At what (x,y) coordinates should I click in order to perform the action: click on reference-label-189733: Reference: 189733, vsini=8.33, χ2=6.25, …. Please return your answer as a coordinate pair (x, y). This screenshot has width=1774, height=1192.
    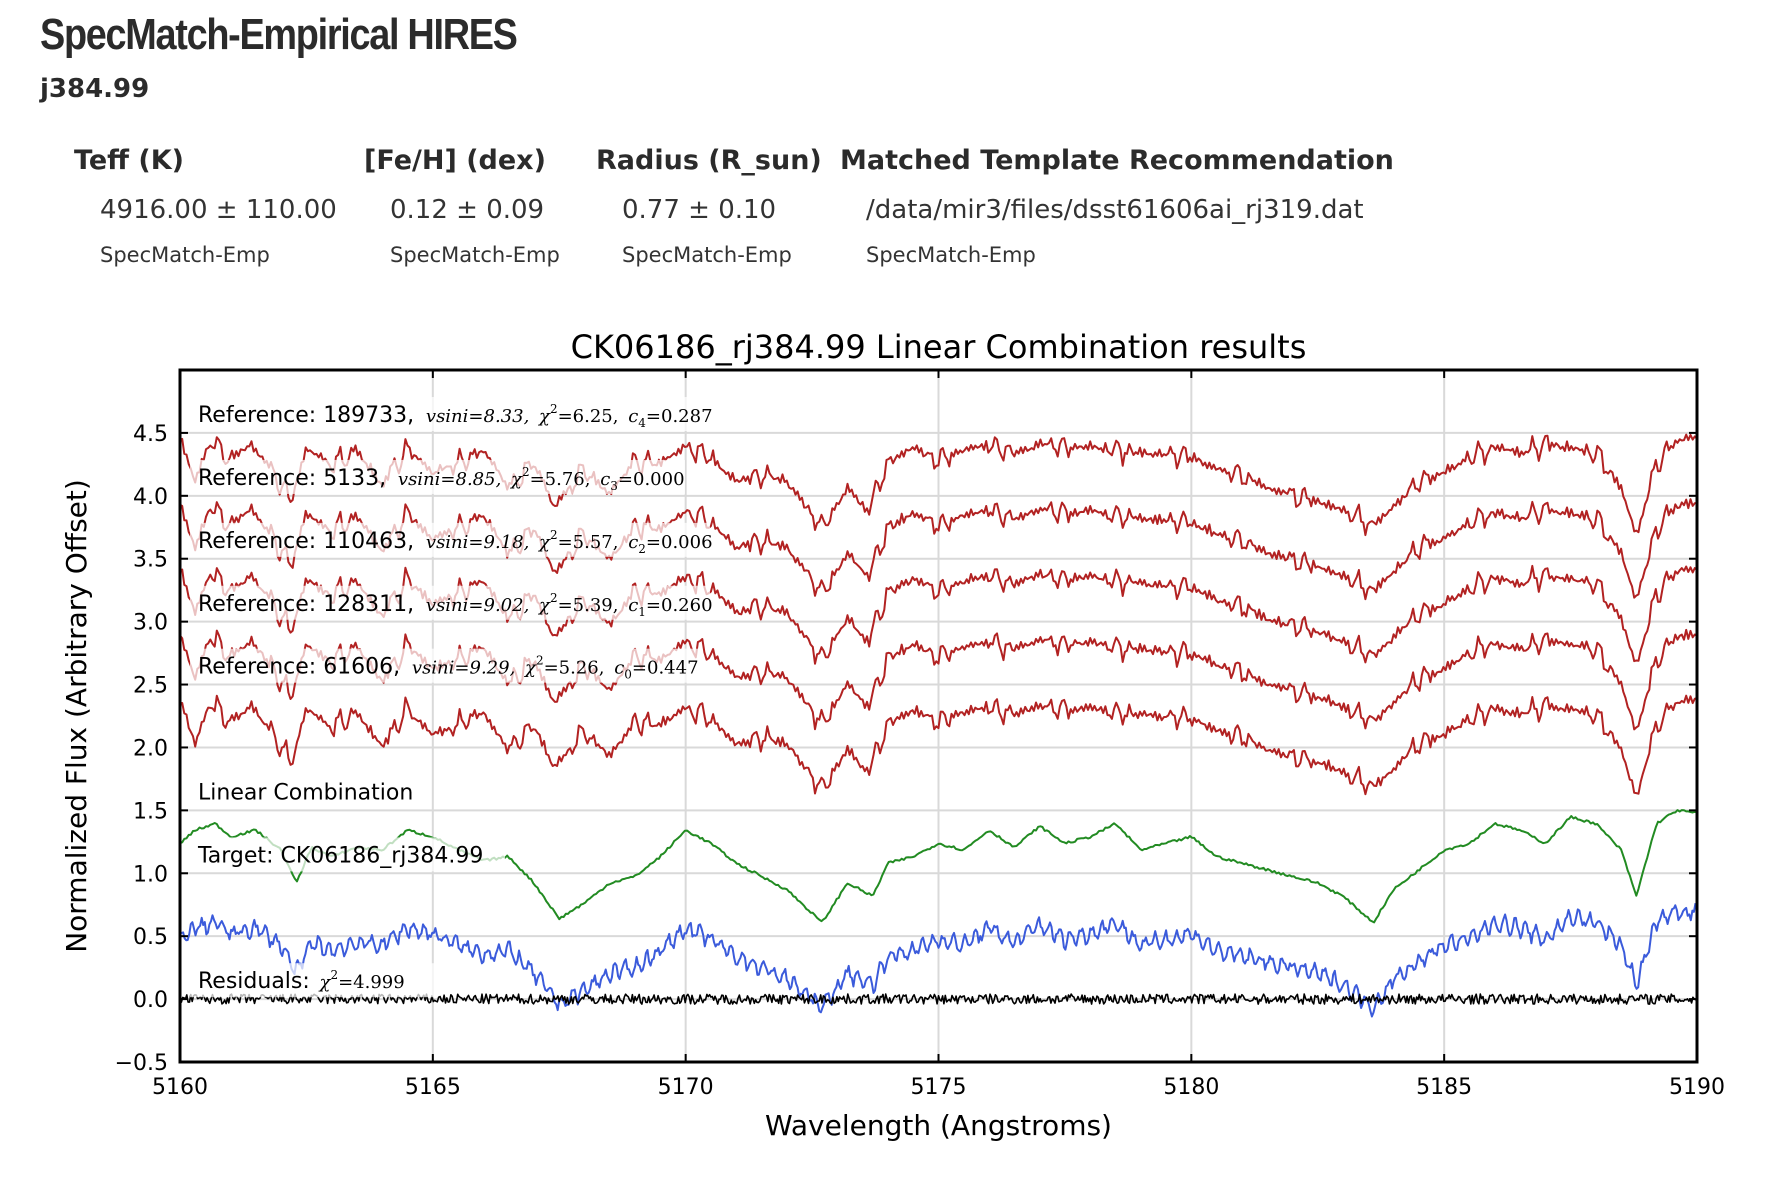
    Looking at the image, I should click on (455, 414).